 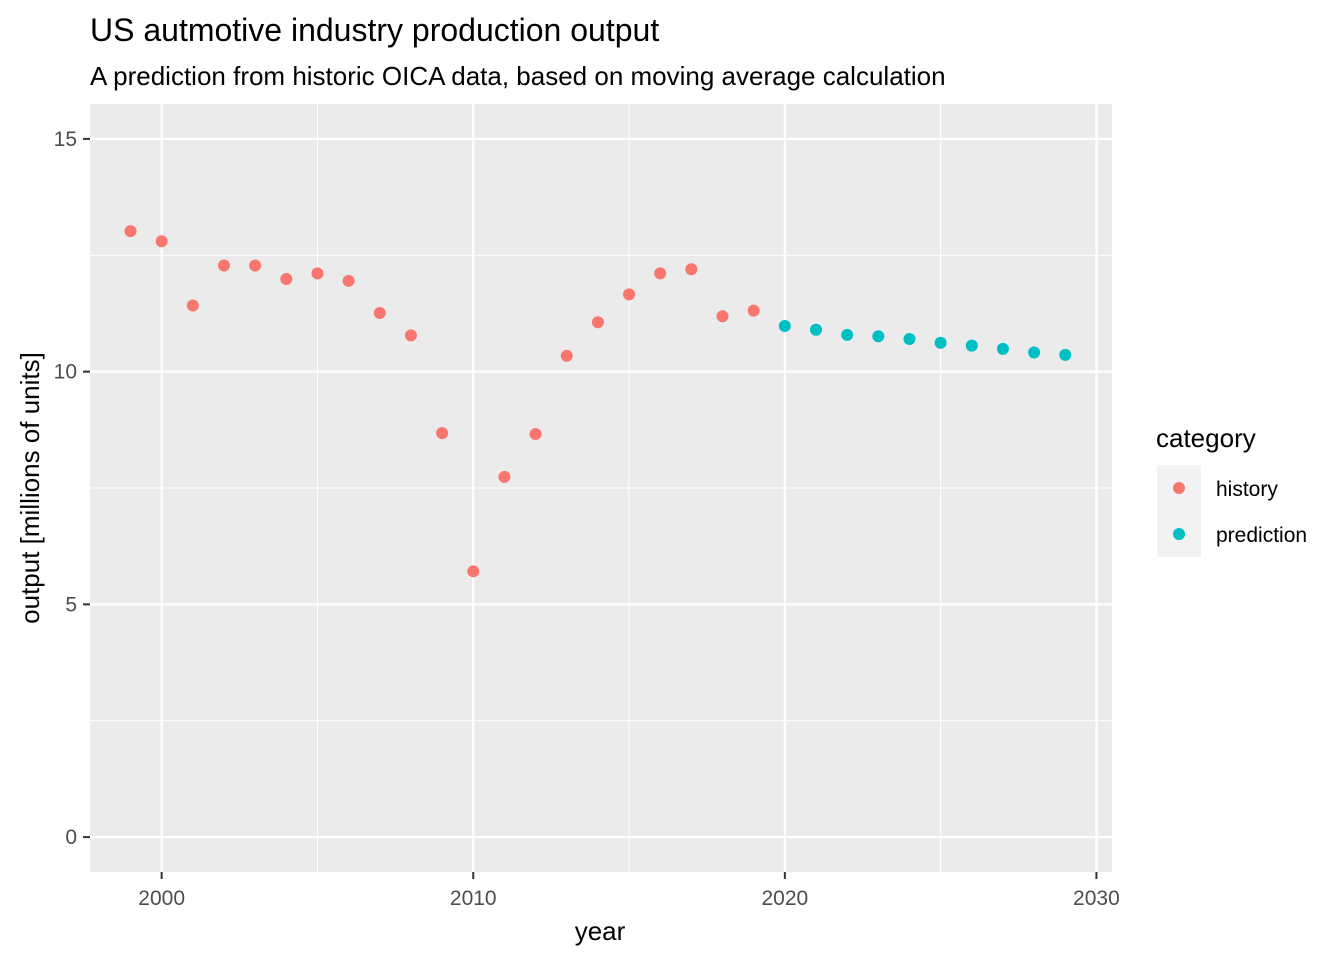 I want to click on legend-key-history, so click(x=1179, y=488).